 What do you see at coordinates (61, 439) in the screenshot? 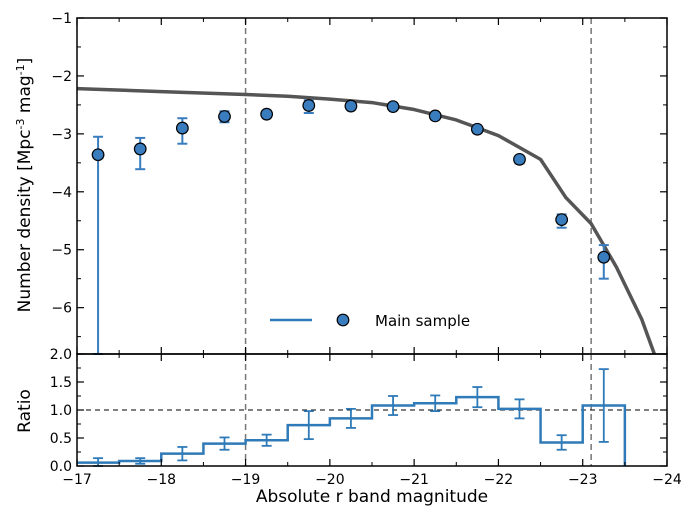
I see `y-tick-label: 0.5` at bounding box center [61, 439].